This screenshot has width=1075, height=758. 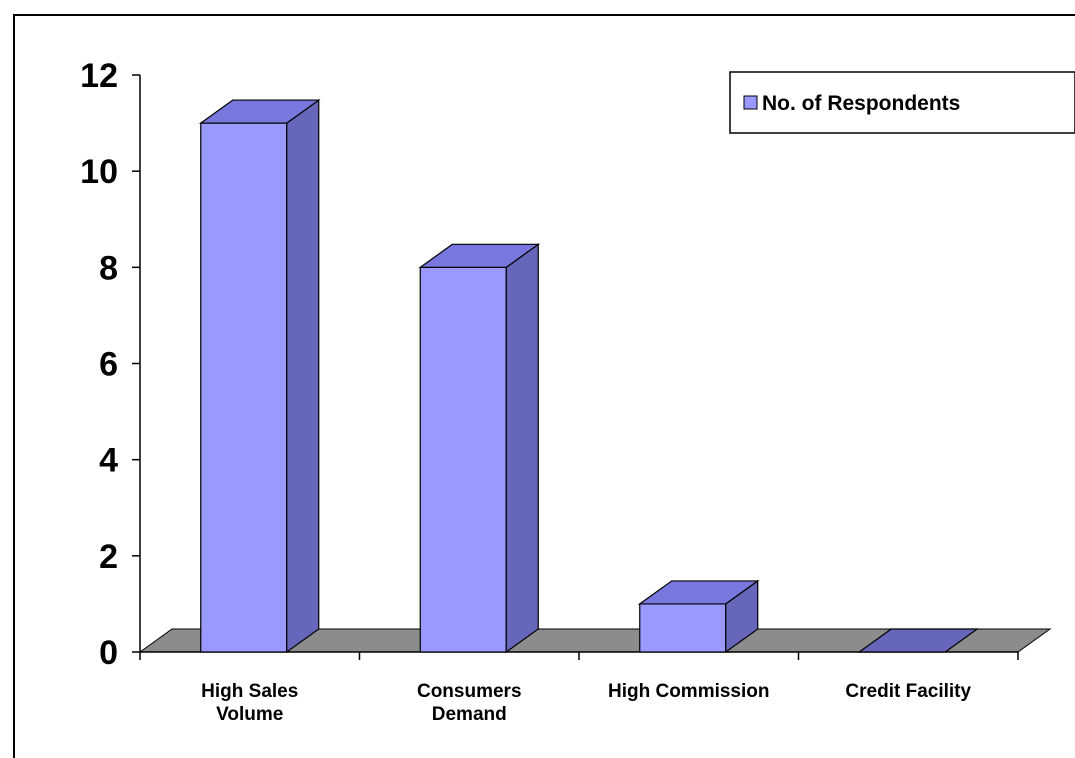 What do you see at coordinates (750, 102) in the screenshot?
I see `legend-swatch` at bounding box center [750, 102].